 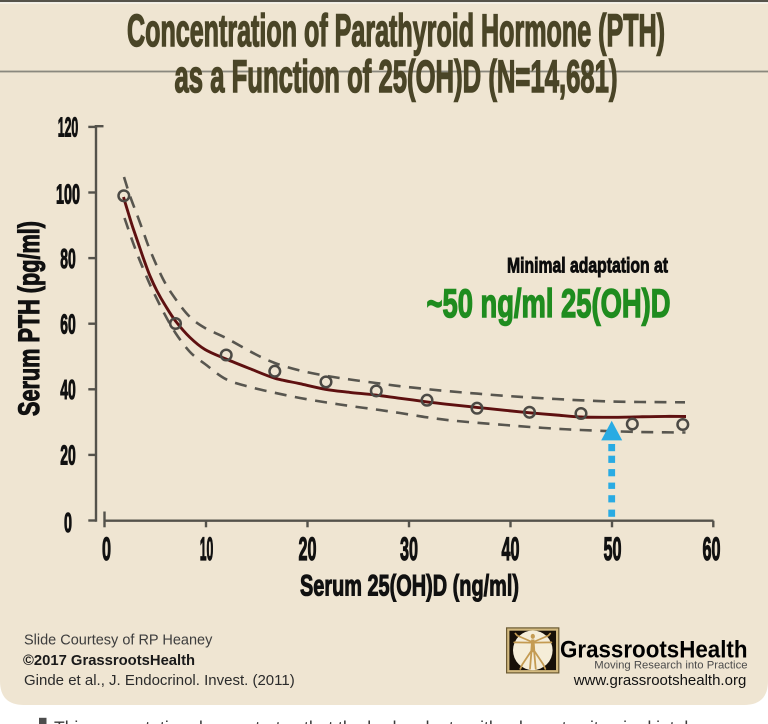 I want to click on svg-text: Moving Research into Practice, so click(x=670, y=665).